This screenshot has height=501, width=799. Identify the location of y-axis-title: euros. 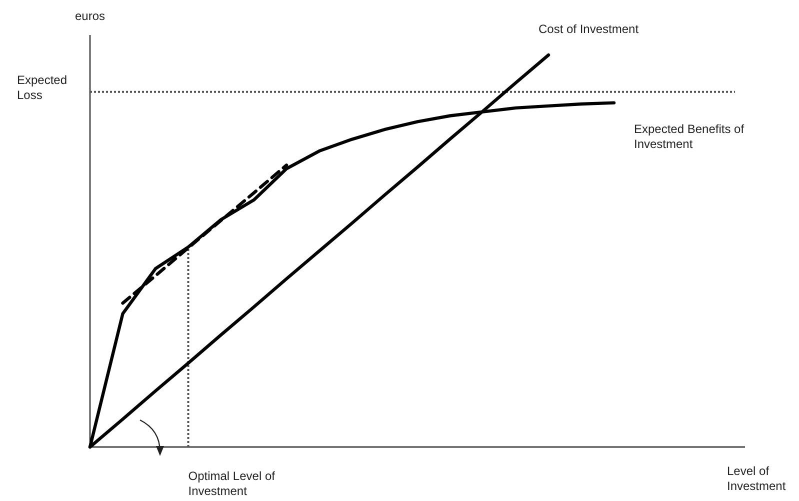
(90, 16).